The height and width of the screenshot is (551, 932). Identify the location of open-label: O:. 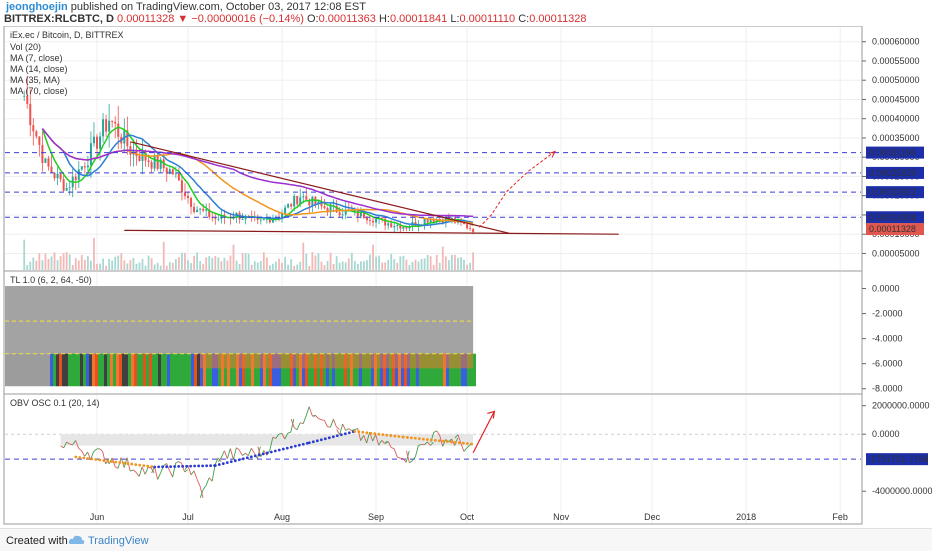
(311, 19).